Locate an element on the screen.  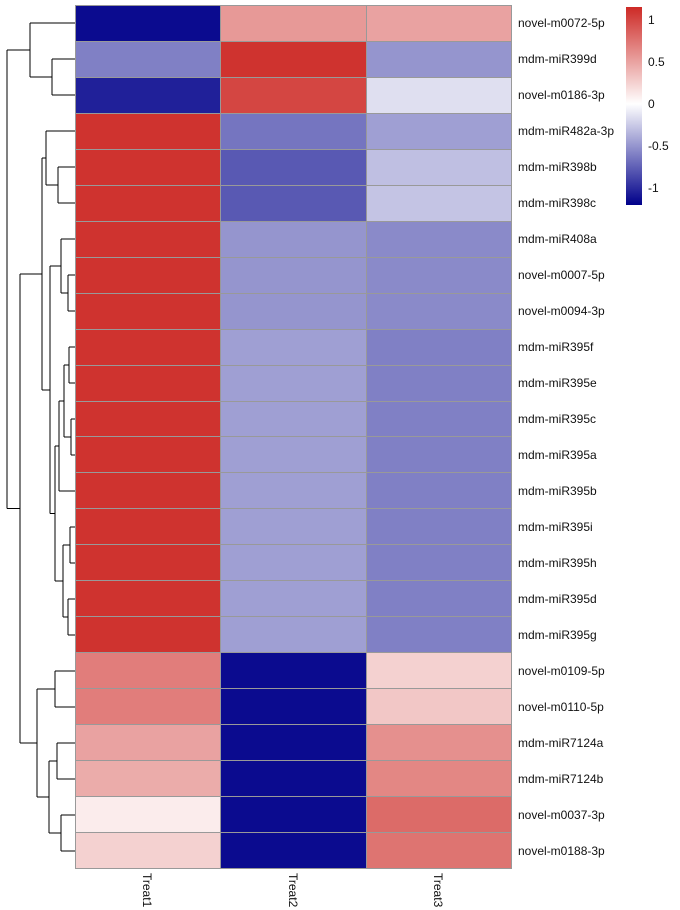
row-label: novel-m0094-3p is located at coordinates (561, 311).